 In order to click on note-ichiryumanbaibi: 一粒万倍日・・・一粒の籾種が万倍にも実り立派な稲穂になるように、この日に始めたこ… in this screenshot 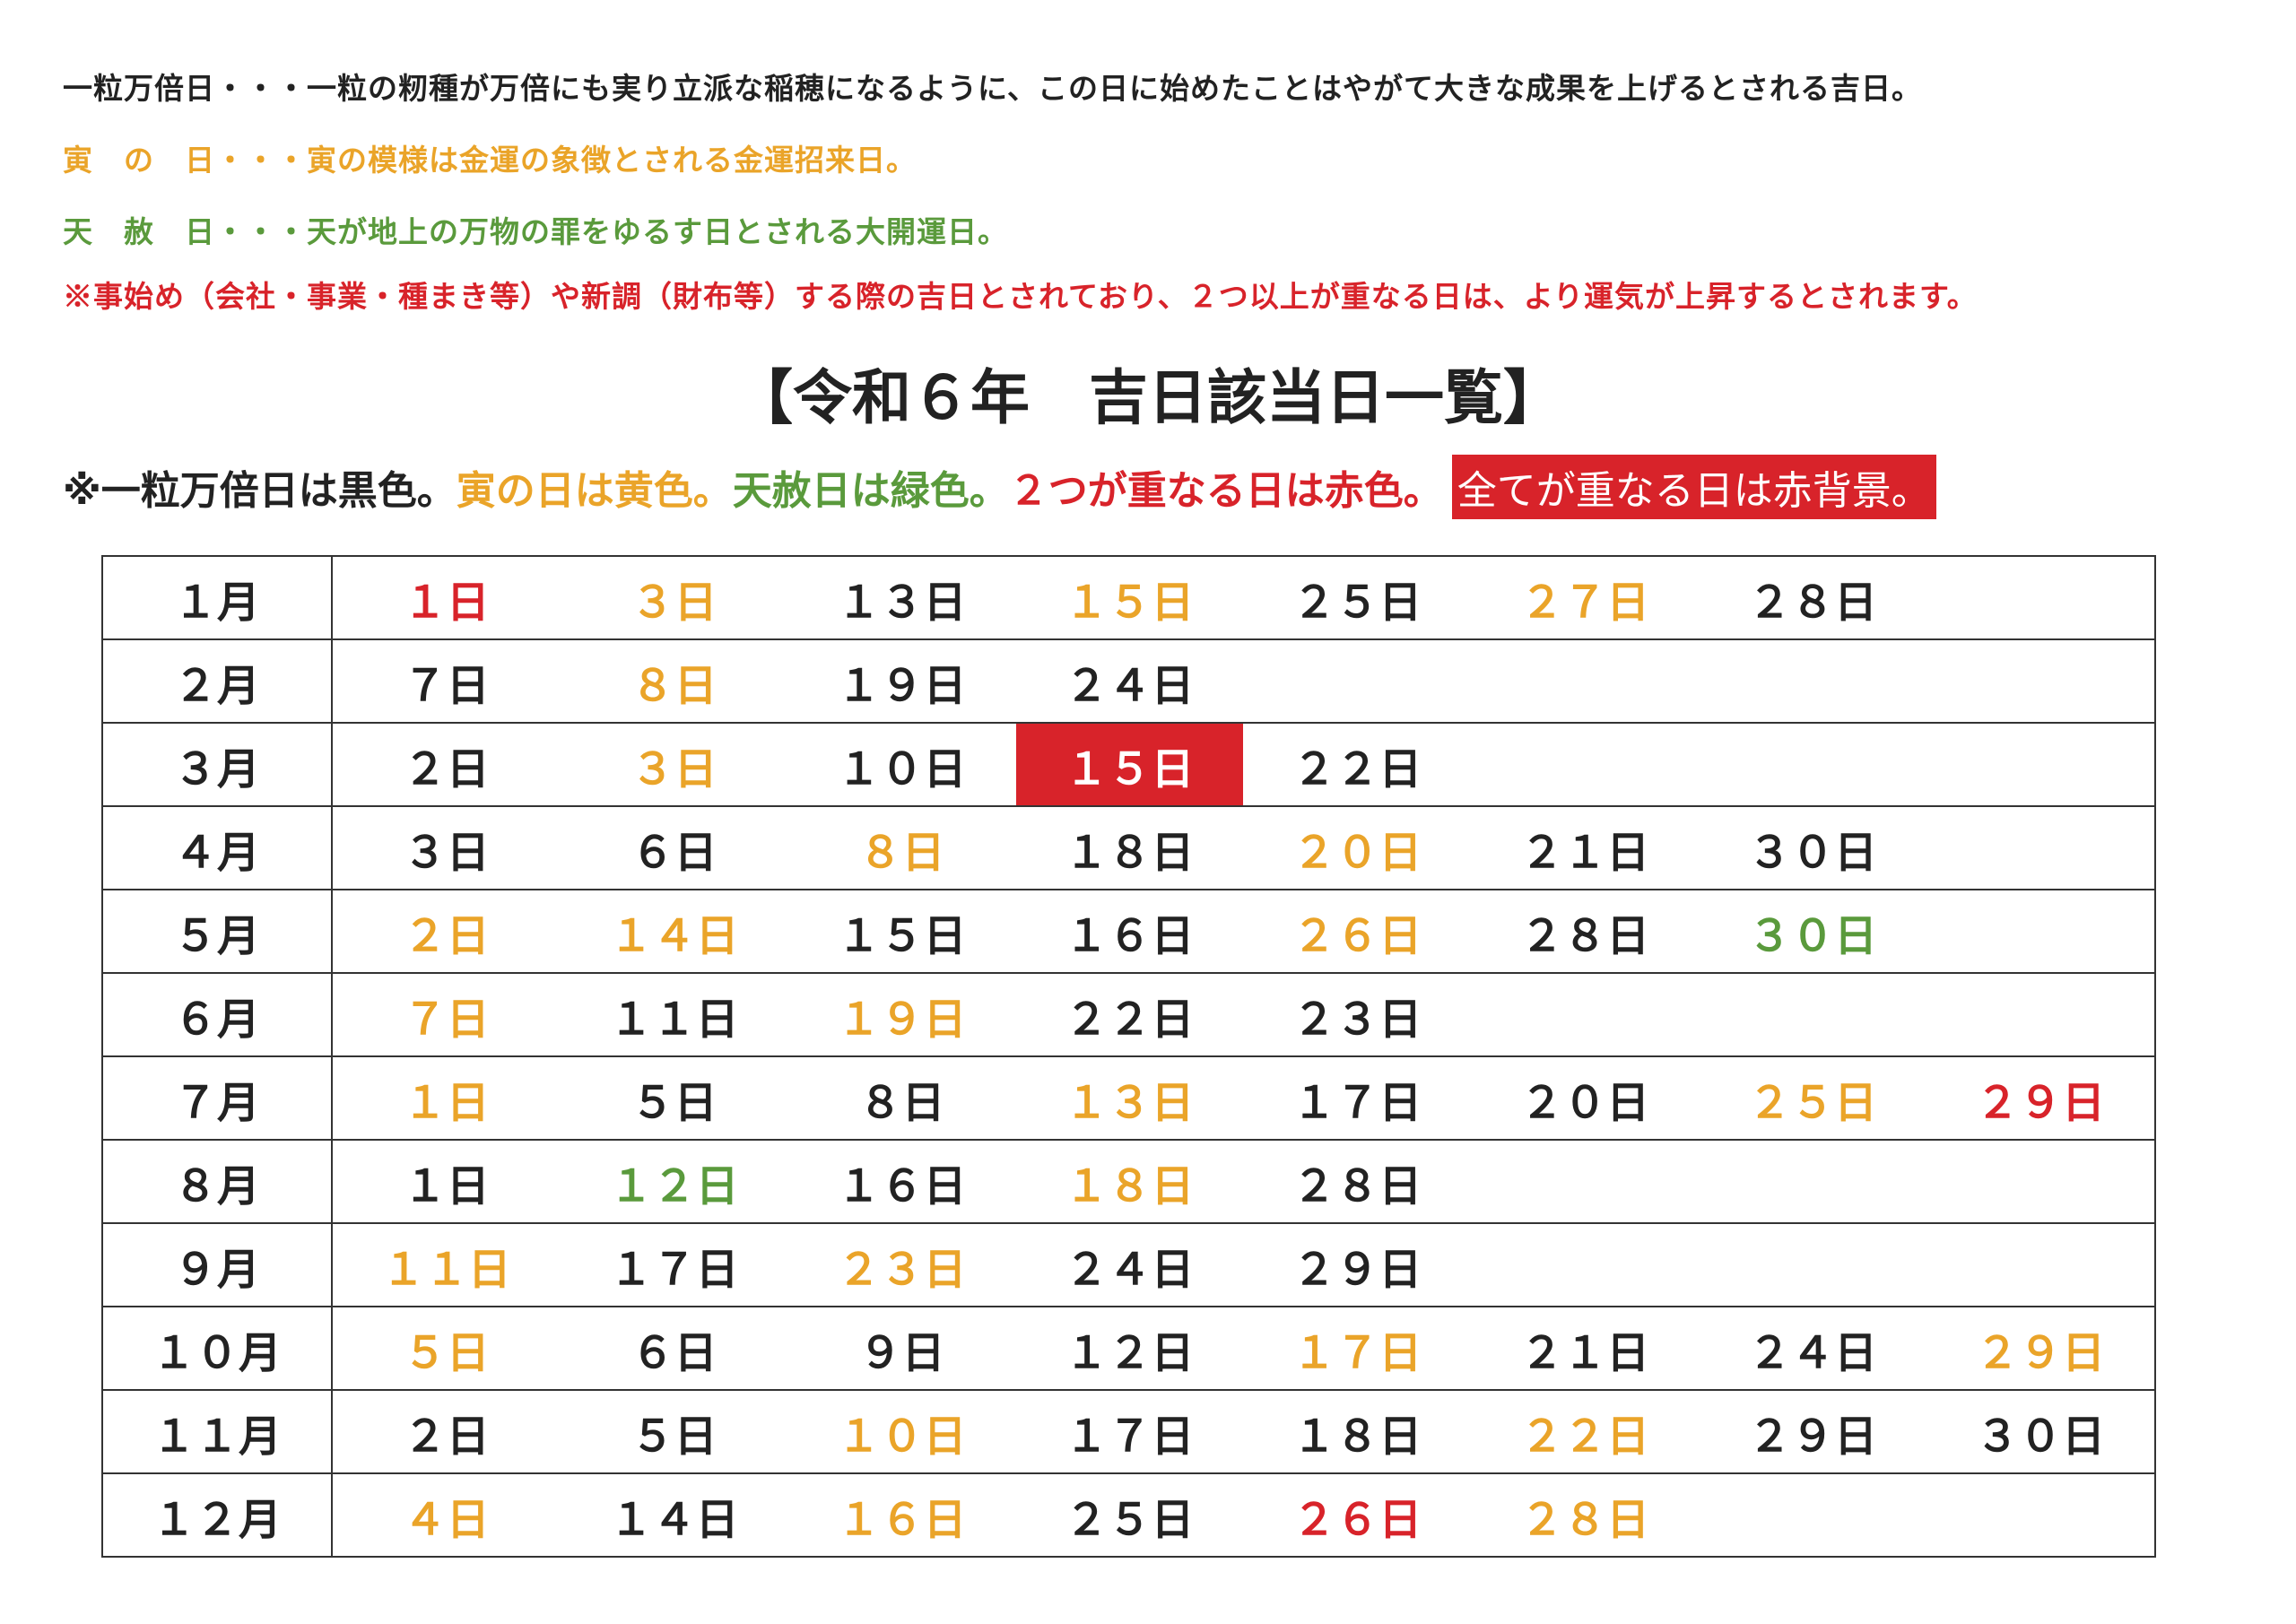, I will do `click(993, 88)`.